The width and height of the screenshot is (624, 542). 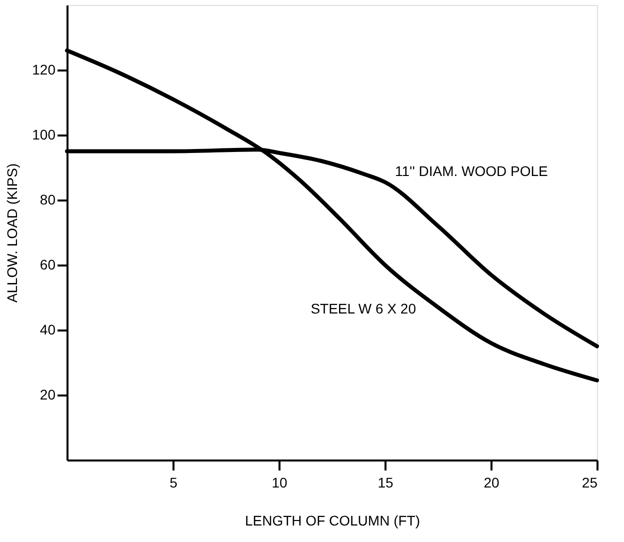 I want to click on series-label: STEEL W 6 X 20, so click(x=363, y=308).